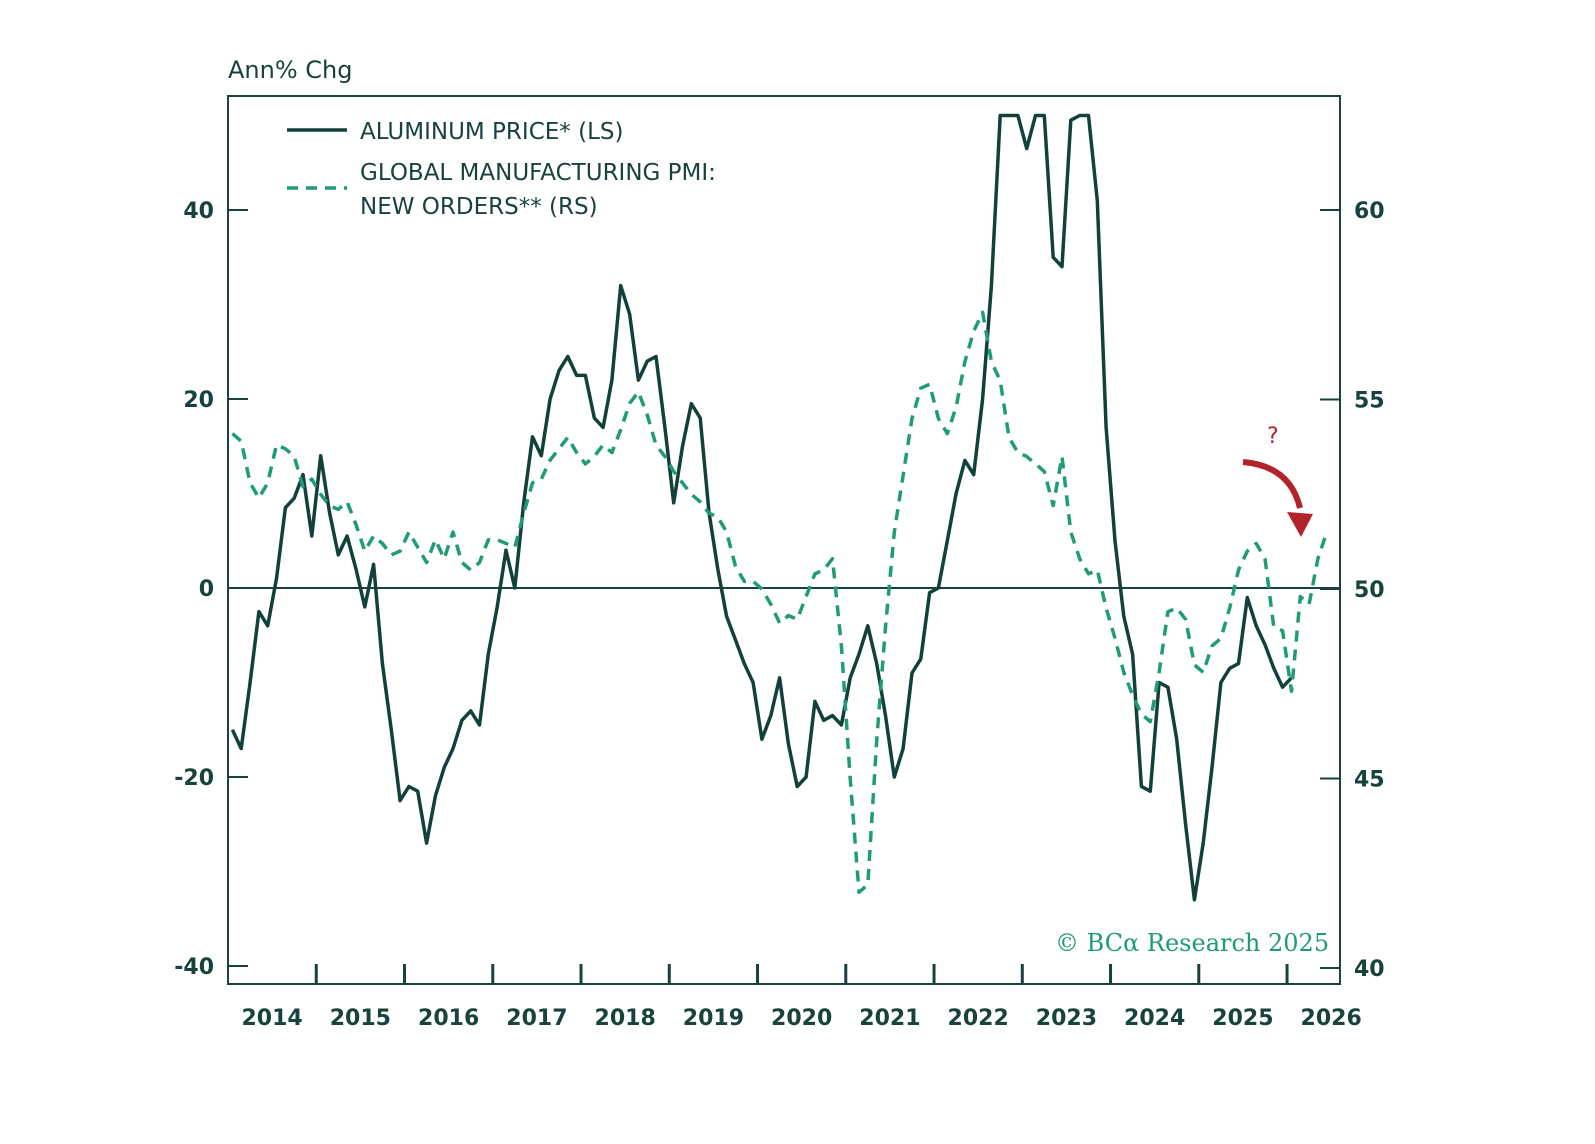  I want to click on left-axis-tick-label: -20, so click(194, 778).